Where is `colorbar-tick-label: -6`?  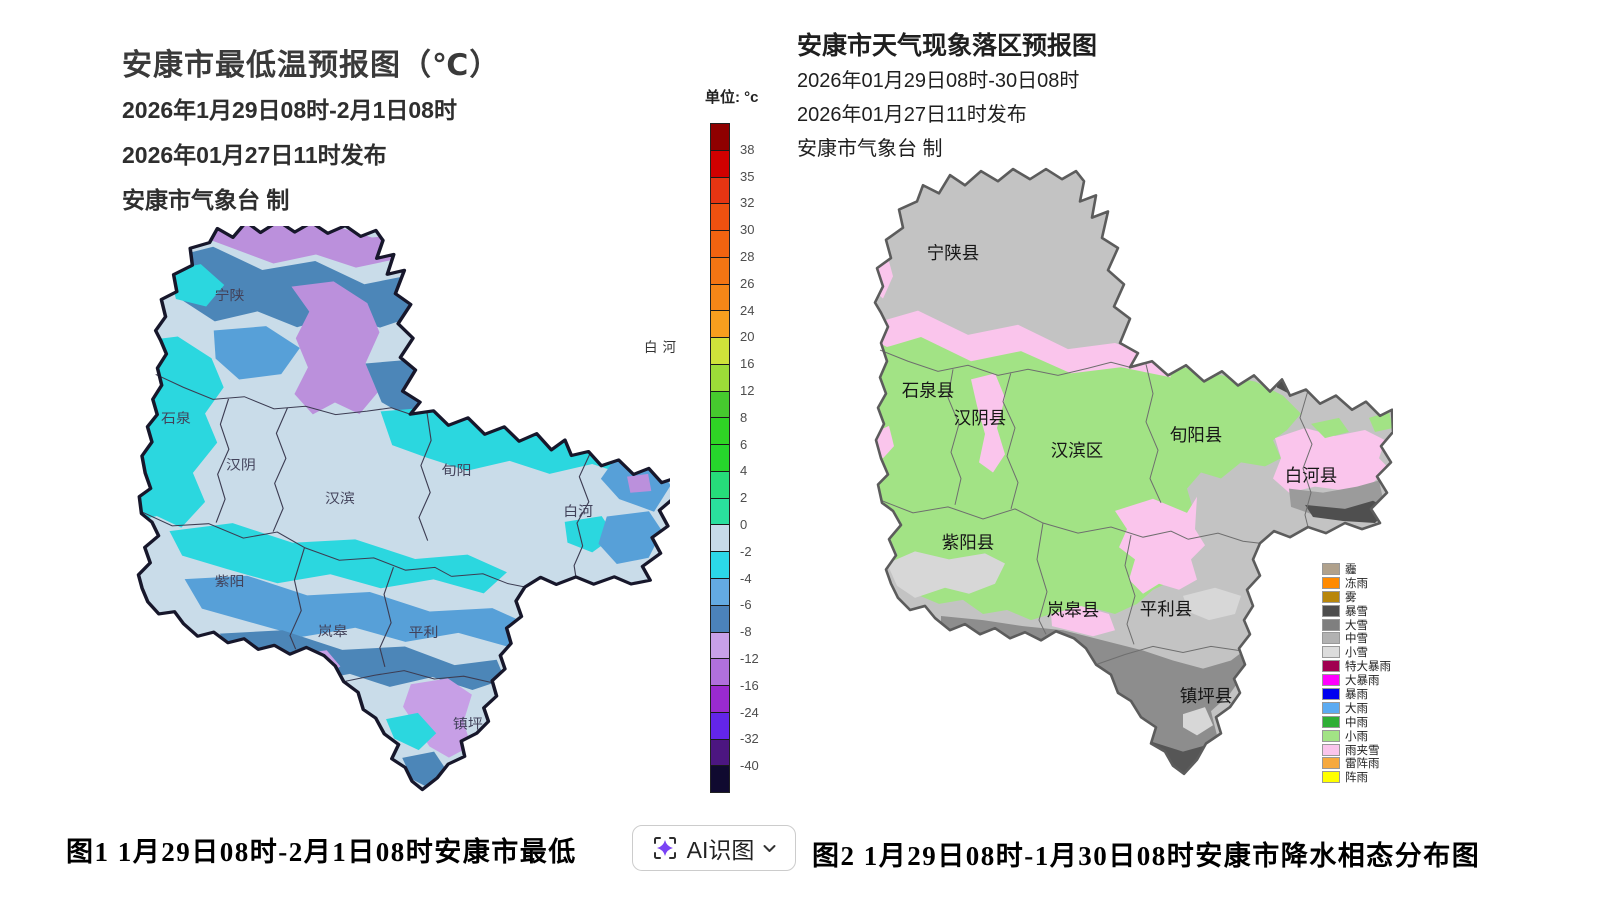 colorbar-tick-label: -6 is located at coordinates (746, 605).